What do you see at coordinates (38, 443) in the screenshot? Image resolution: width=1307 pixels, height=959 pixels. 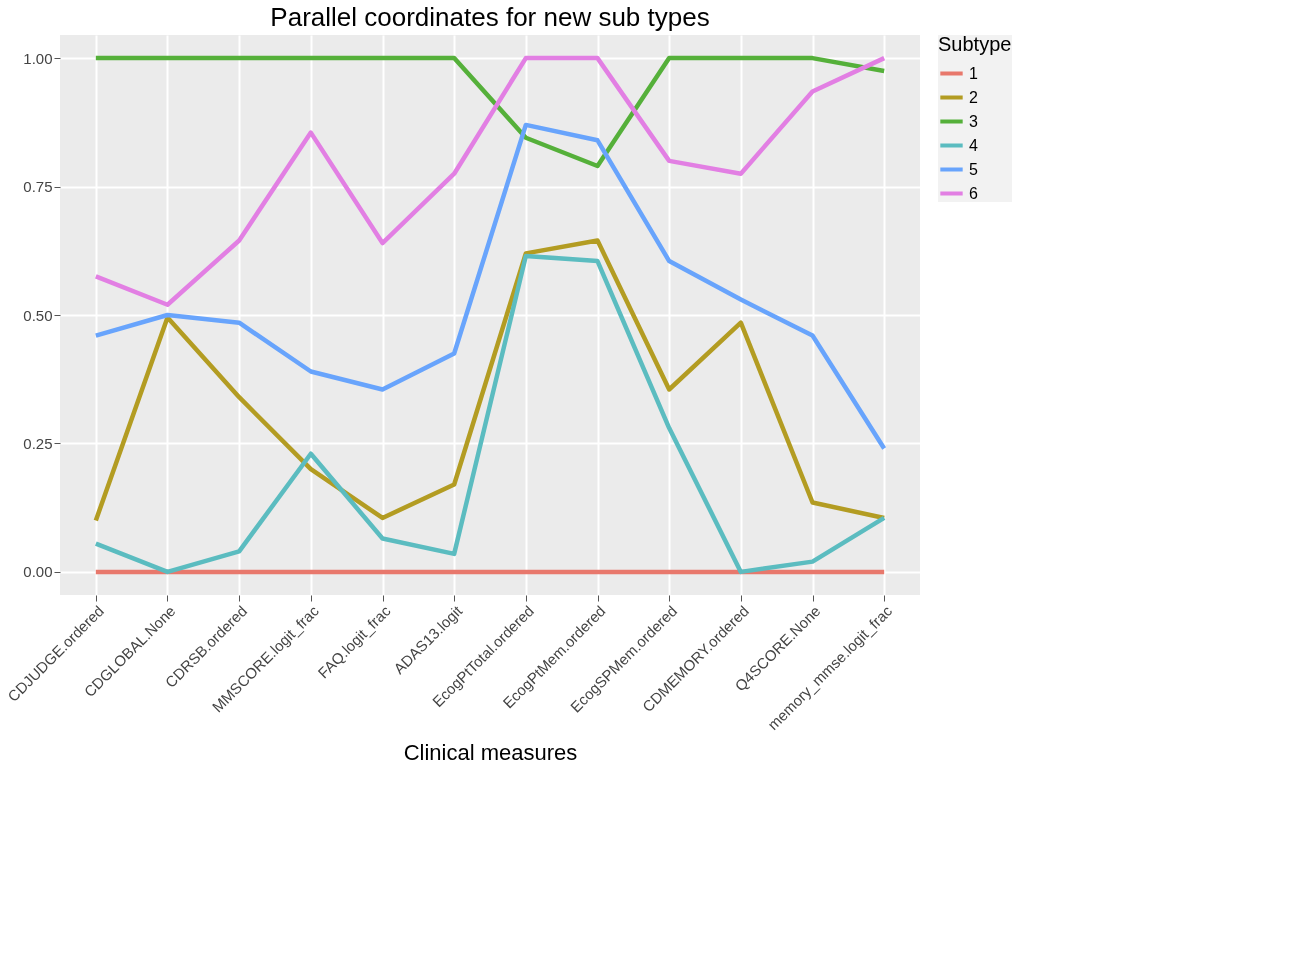 I see `y-tick-label: 0.25` at bounding box center [38, 443].